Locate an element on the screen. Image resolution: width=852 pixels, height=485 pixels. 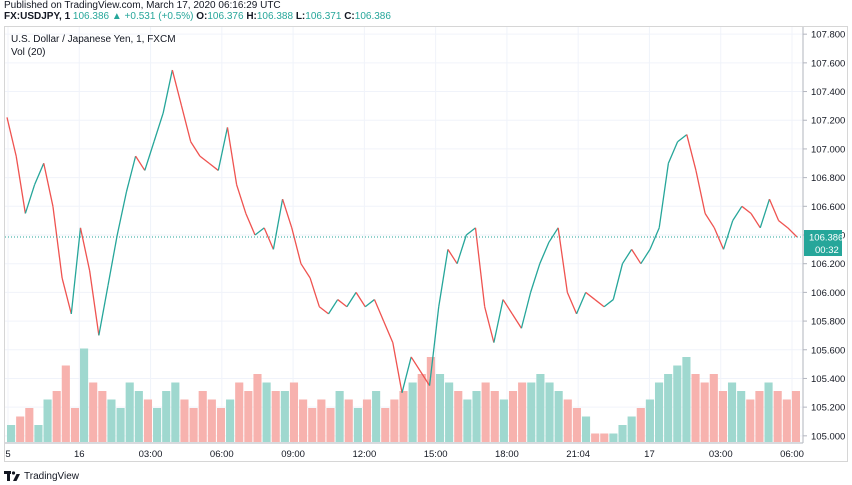
countdown-badge is located at coordinates (823, 250).